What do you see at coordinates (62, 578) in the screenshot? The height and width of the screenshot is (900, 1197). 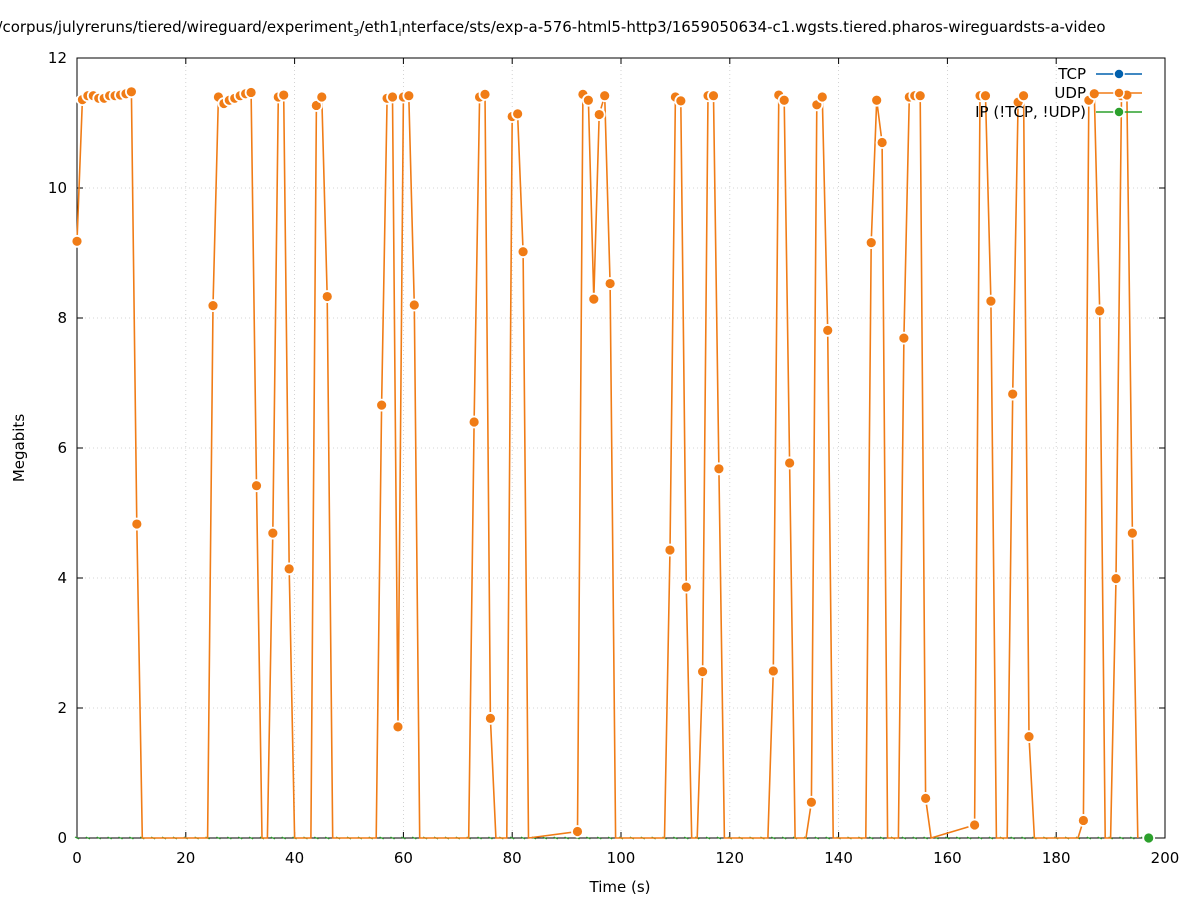 I see `y-tick-label: 4` at bounding box center [62, 578].